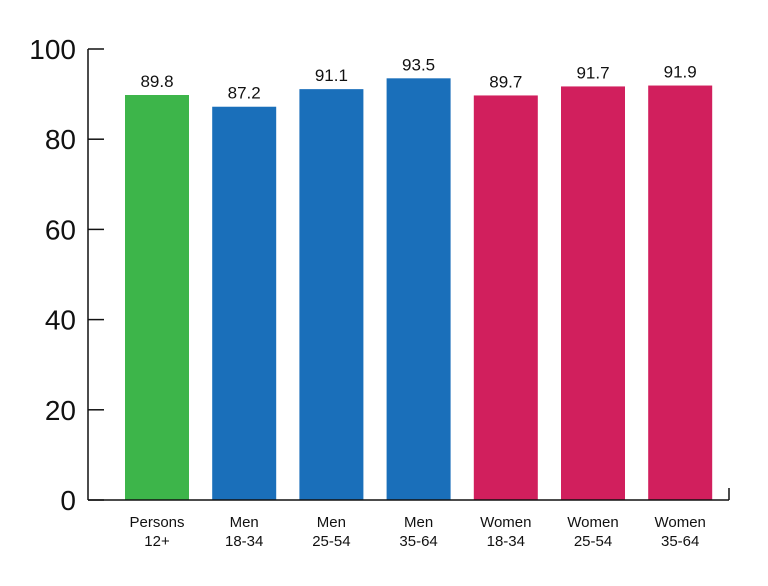 The width and height of the screenshot is (768, 586). Describe the element at coordinates (244, 93) in the screenshot. I see `data-label: 87.2` at that location.